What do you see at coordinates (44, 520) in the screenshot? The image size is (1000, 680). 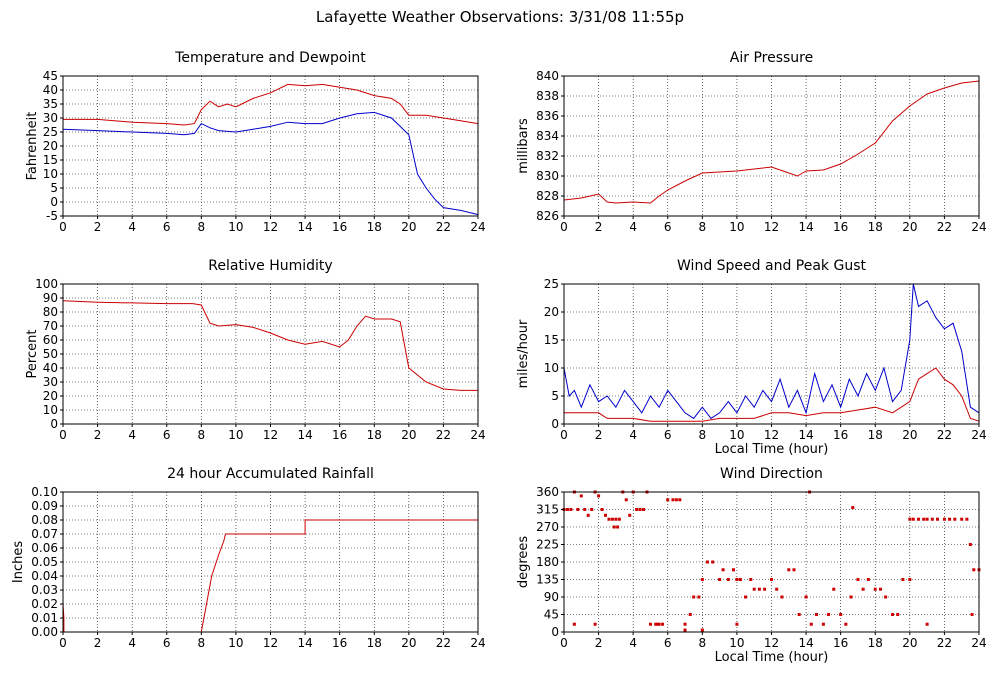 I see `y-tick-label: 0.08` at bounding box center [44, 520].